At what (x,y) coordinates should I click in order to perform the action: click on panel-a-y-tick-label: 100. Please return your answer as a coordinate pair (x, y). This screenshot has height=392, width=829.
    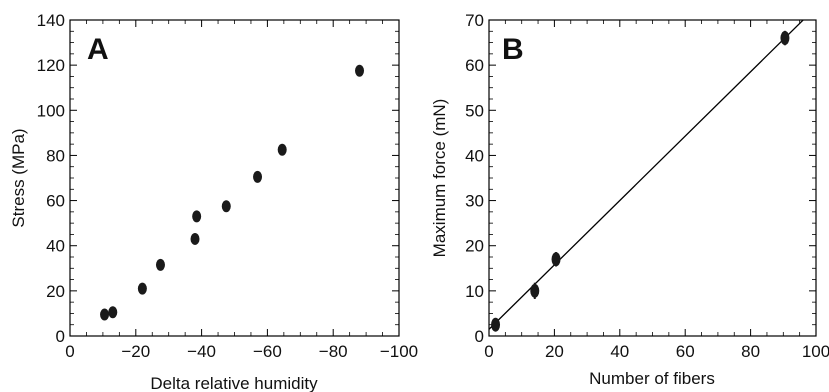
    Looking at the image, I should click on (51, 110).